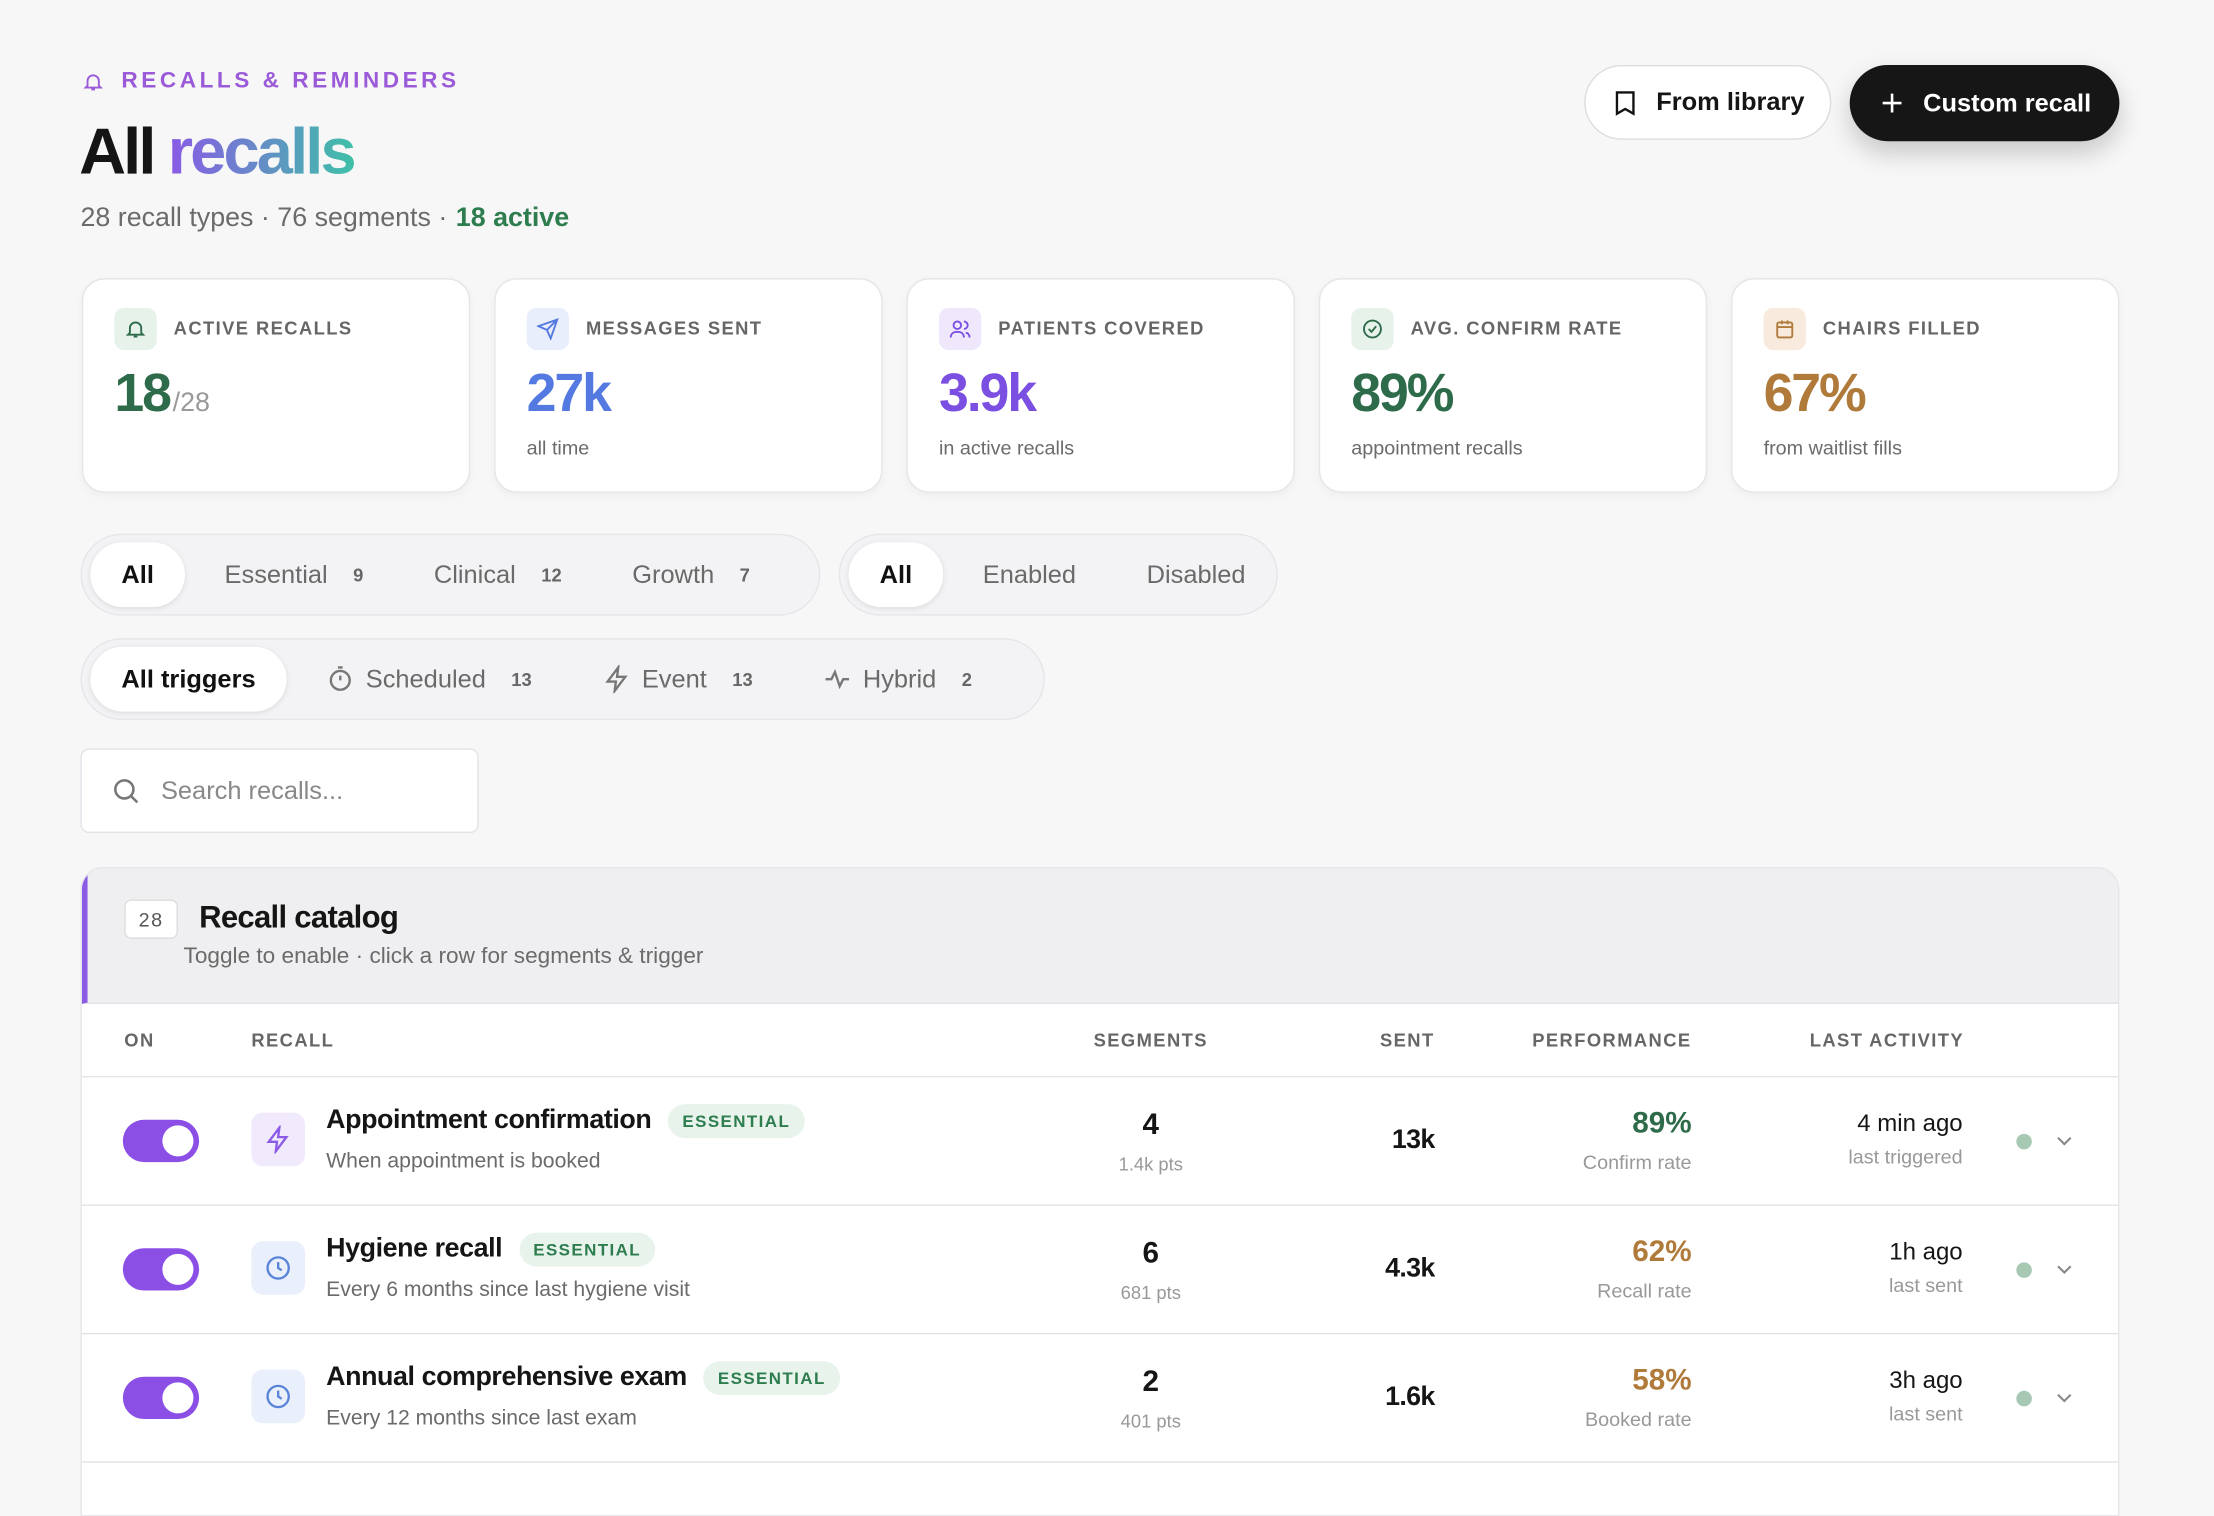 The width and height of the screenshot is (2214, 1516). What do you see at coordinates (1612, 1040) in the screenshot?
I see `column-header: PERFORMANCE` at bounding box center [1612, 1040].